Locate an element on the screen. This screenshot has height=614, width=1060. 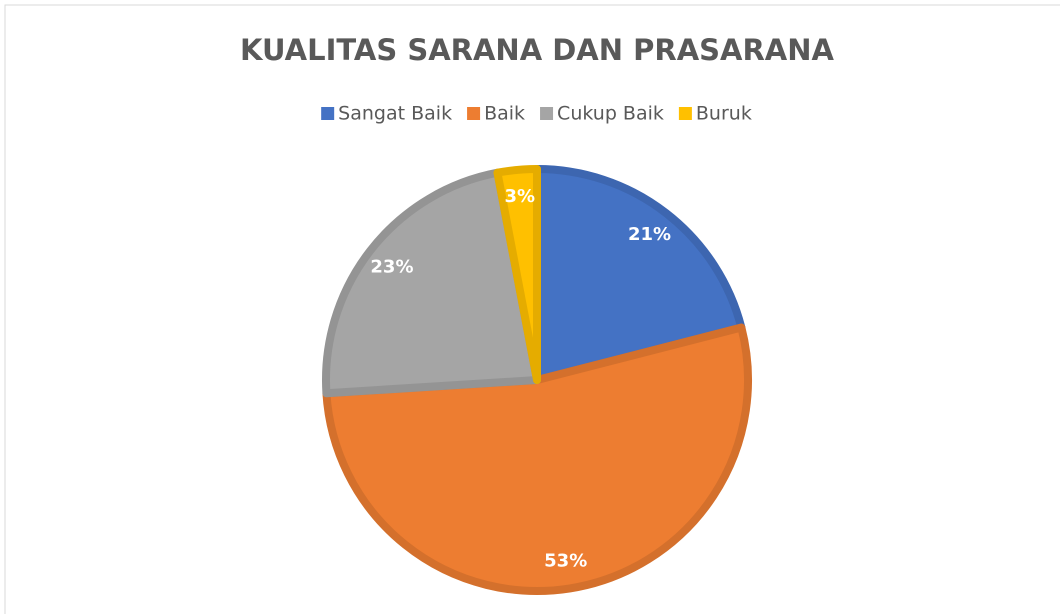
legend-label: Buruk is located at coordinates (724, 114).